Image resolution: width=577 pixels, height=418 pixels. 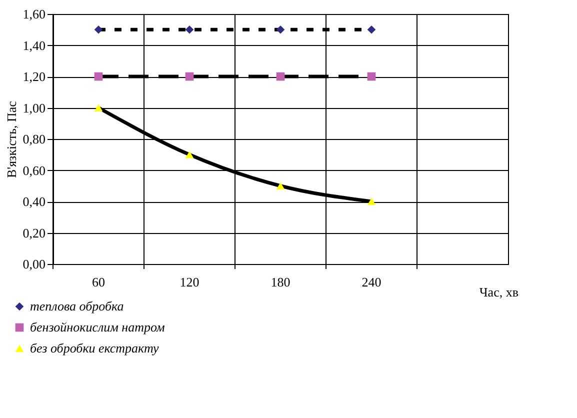 I want to click on y-tick-label: 0,20, so click(x=34, y=232).